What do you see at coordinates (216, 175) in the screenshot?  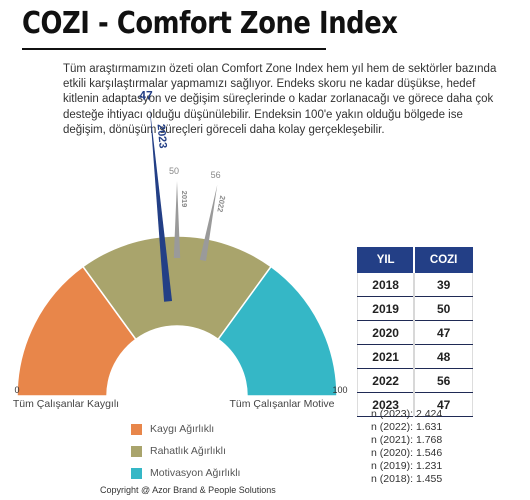 I see `needle-value-label: 56` at bounding box center [216, 175].